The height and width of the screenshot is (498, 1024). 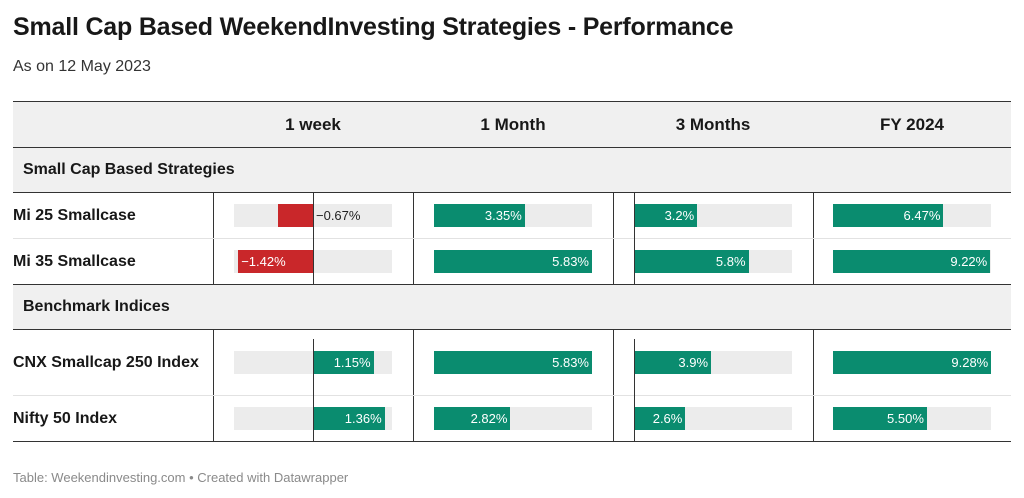 What do you see at coordinates (313, 124) in the screenshot?
I see `column-header-1-week: 1 week` at bounding box center [313, 124].